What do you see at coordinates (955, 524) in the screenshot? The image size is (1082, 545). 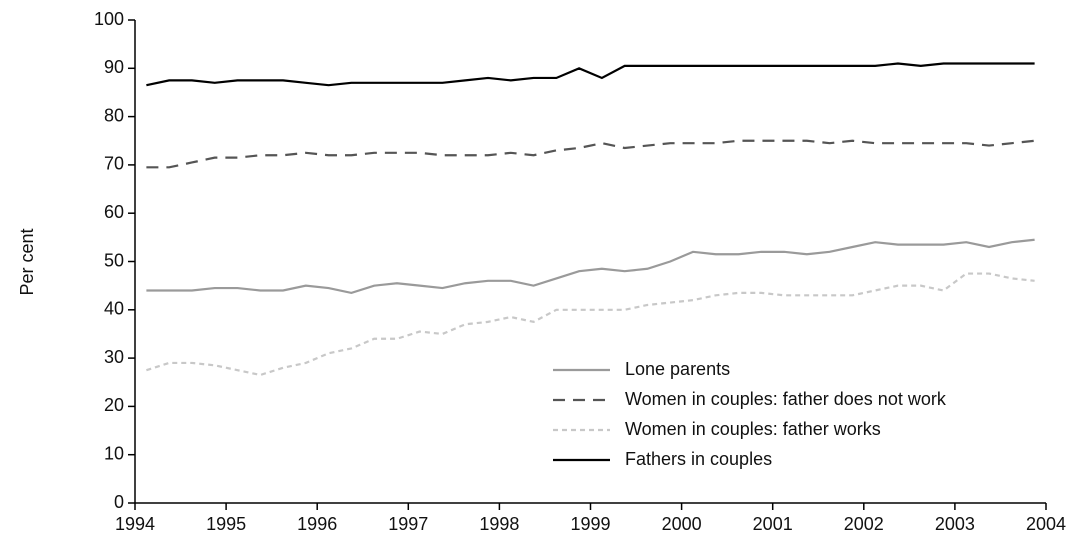 I see `x-tick-label: 2003` at bounding box center [955, 524].